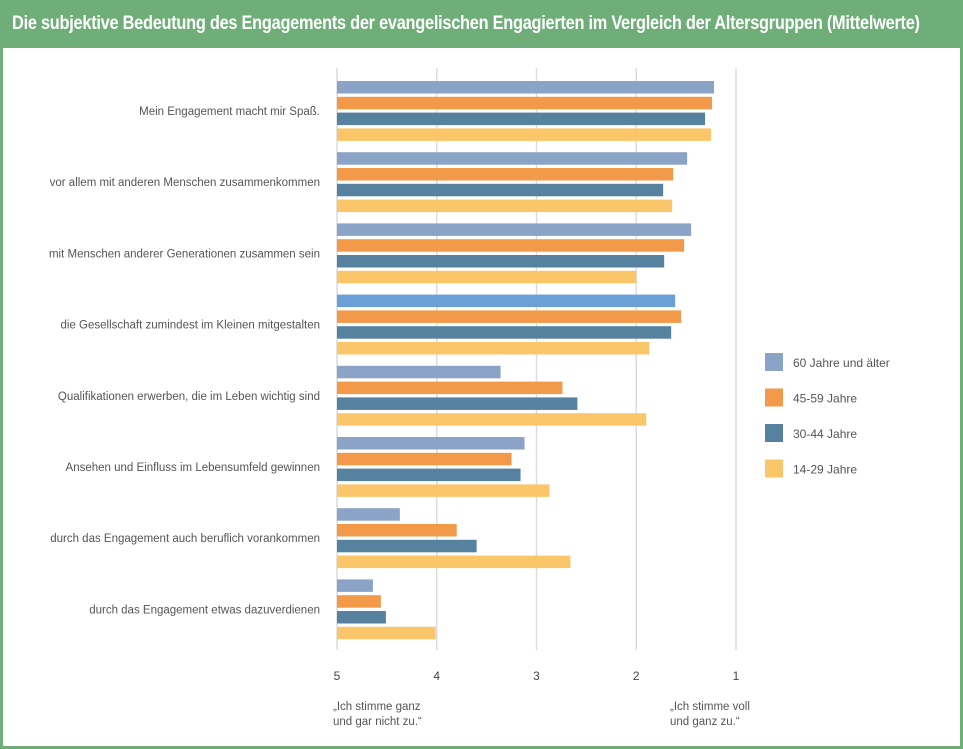 The width and height of the screenshot is (963, 749). I want to click on bar-6-45-59-jahre, so click(424, 459).